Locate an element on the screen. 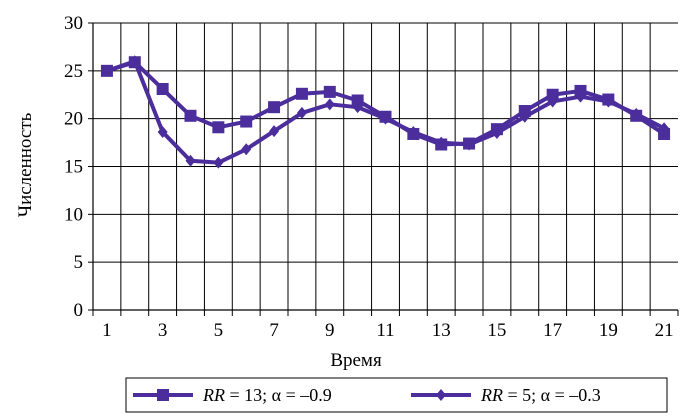 This screenshot has width=680, height=417. y-tick-label: 20 is located at coordinates (73, 119).